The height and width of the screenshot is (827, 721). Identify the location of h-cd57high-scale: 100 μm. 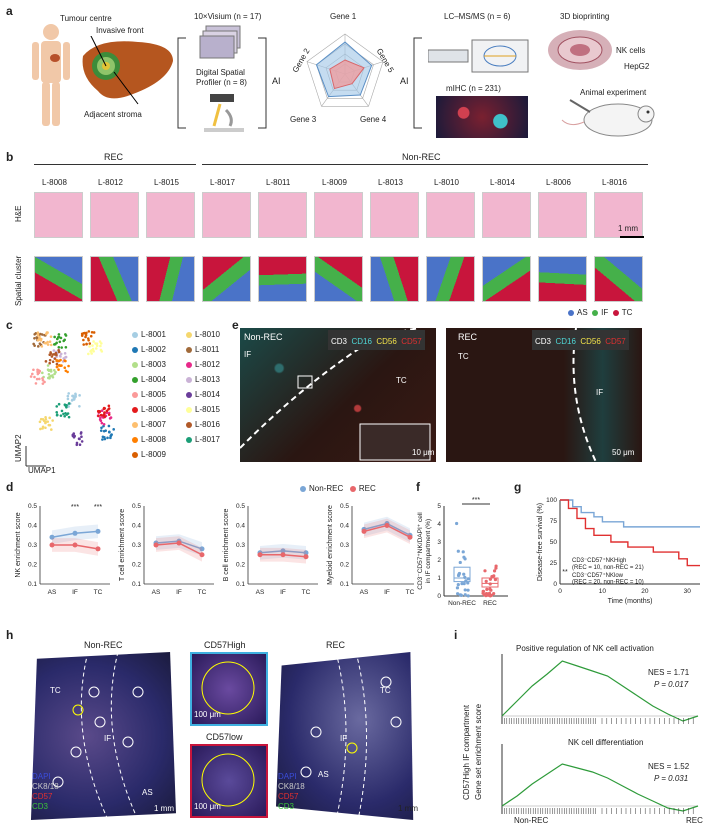
(207, 714).